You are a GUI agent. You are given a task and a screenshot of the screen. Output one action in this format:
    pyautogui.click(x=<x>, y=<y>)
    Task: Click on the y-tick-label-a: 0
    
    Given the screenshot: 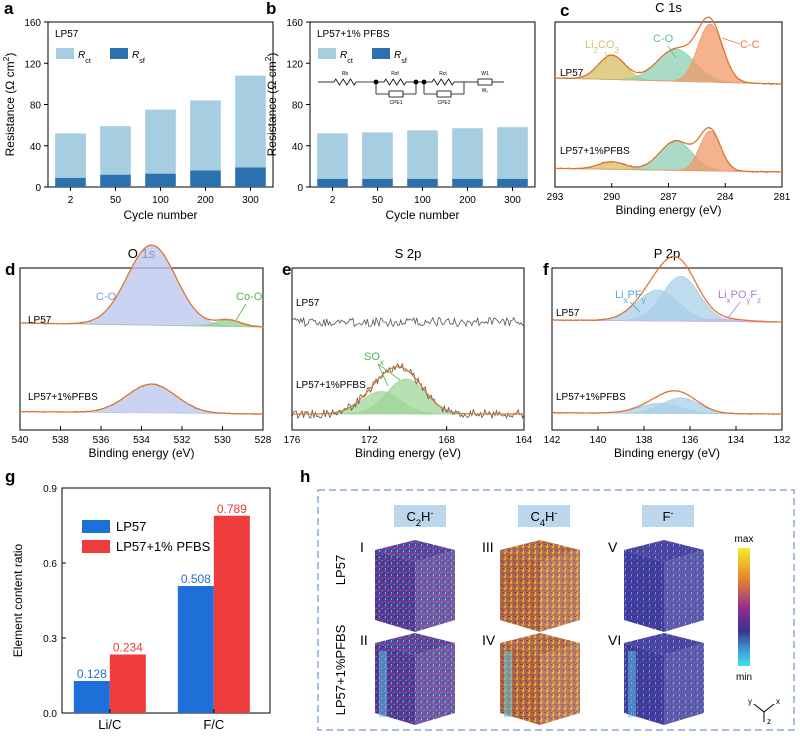 What is the action you would take?
    pyautogui.click(x=38, y=188)
    